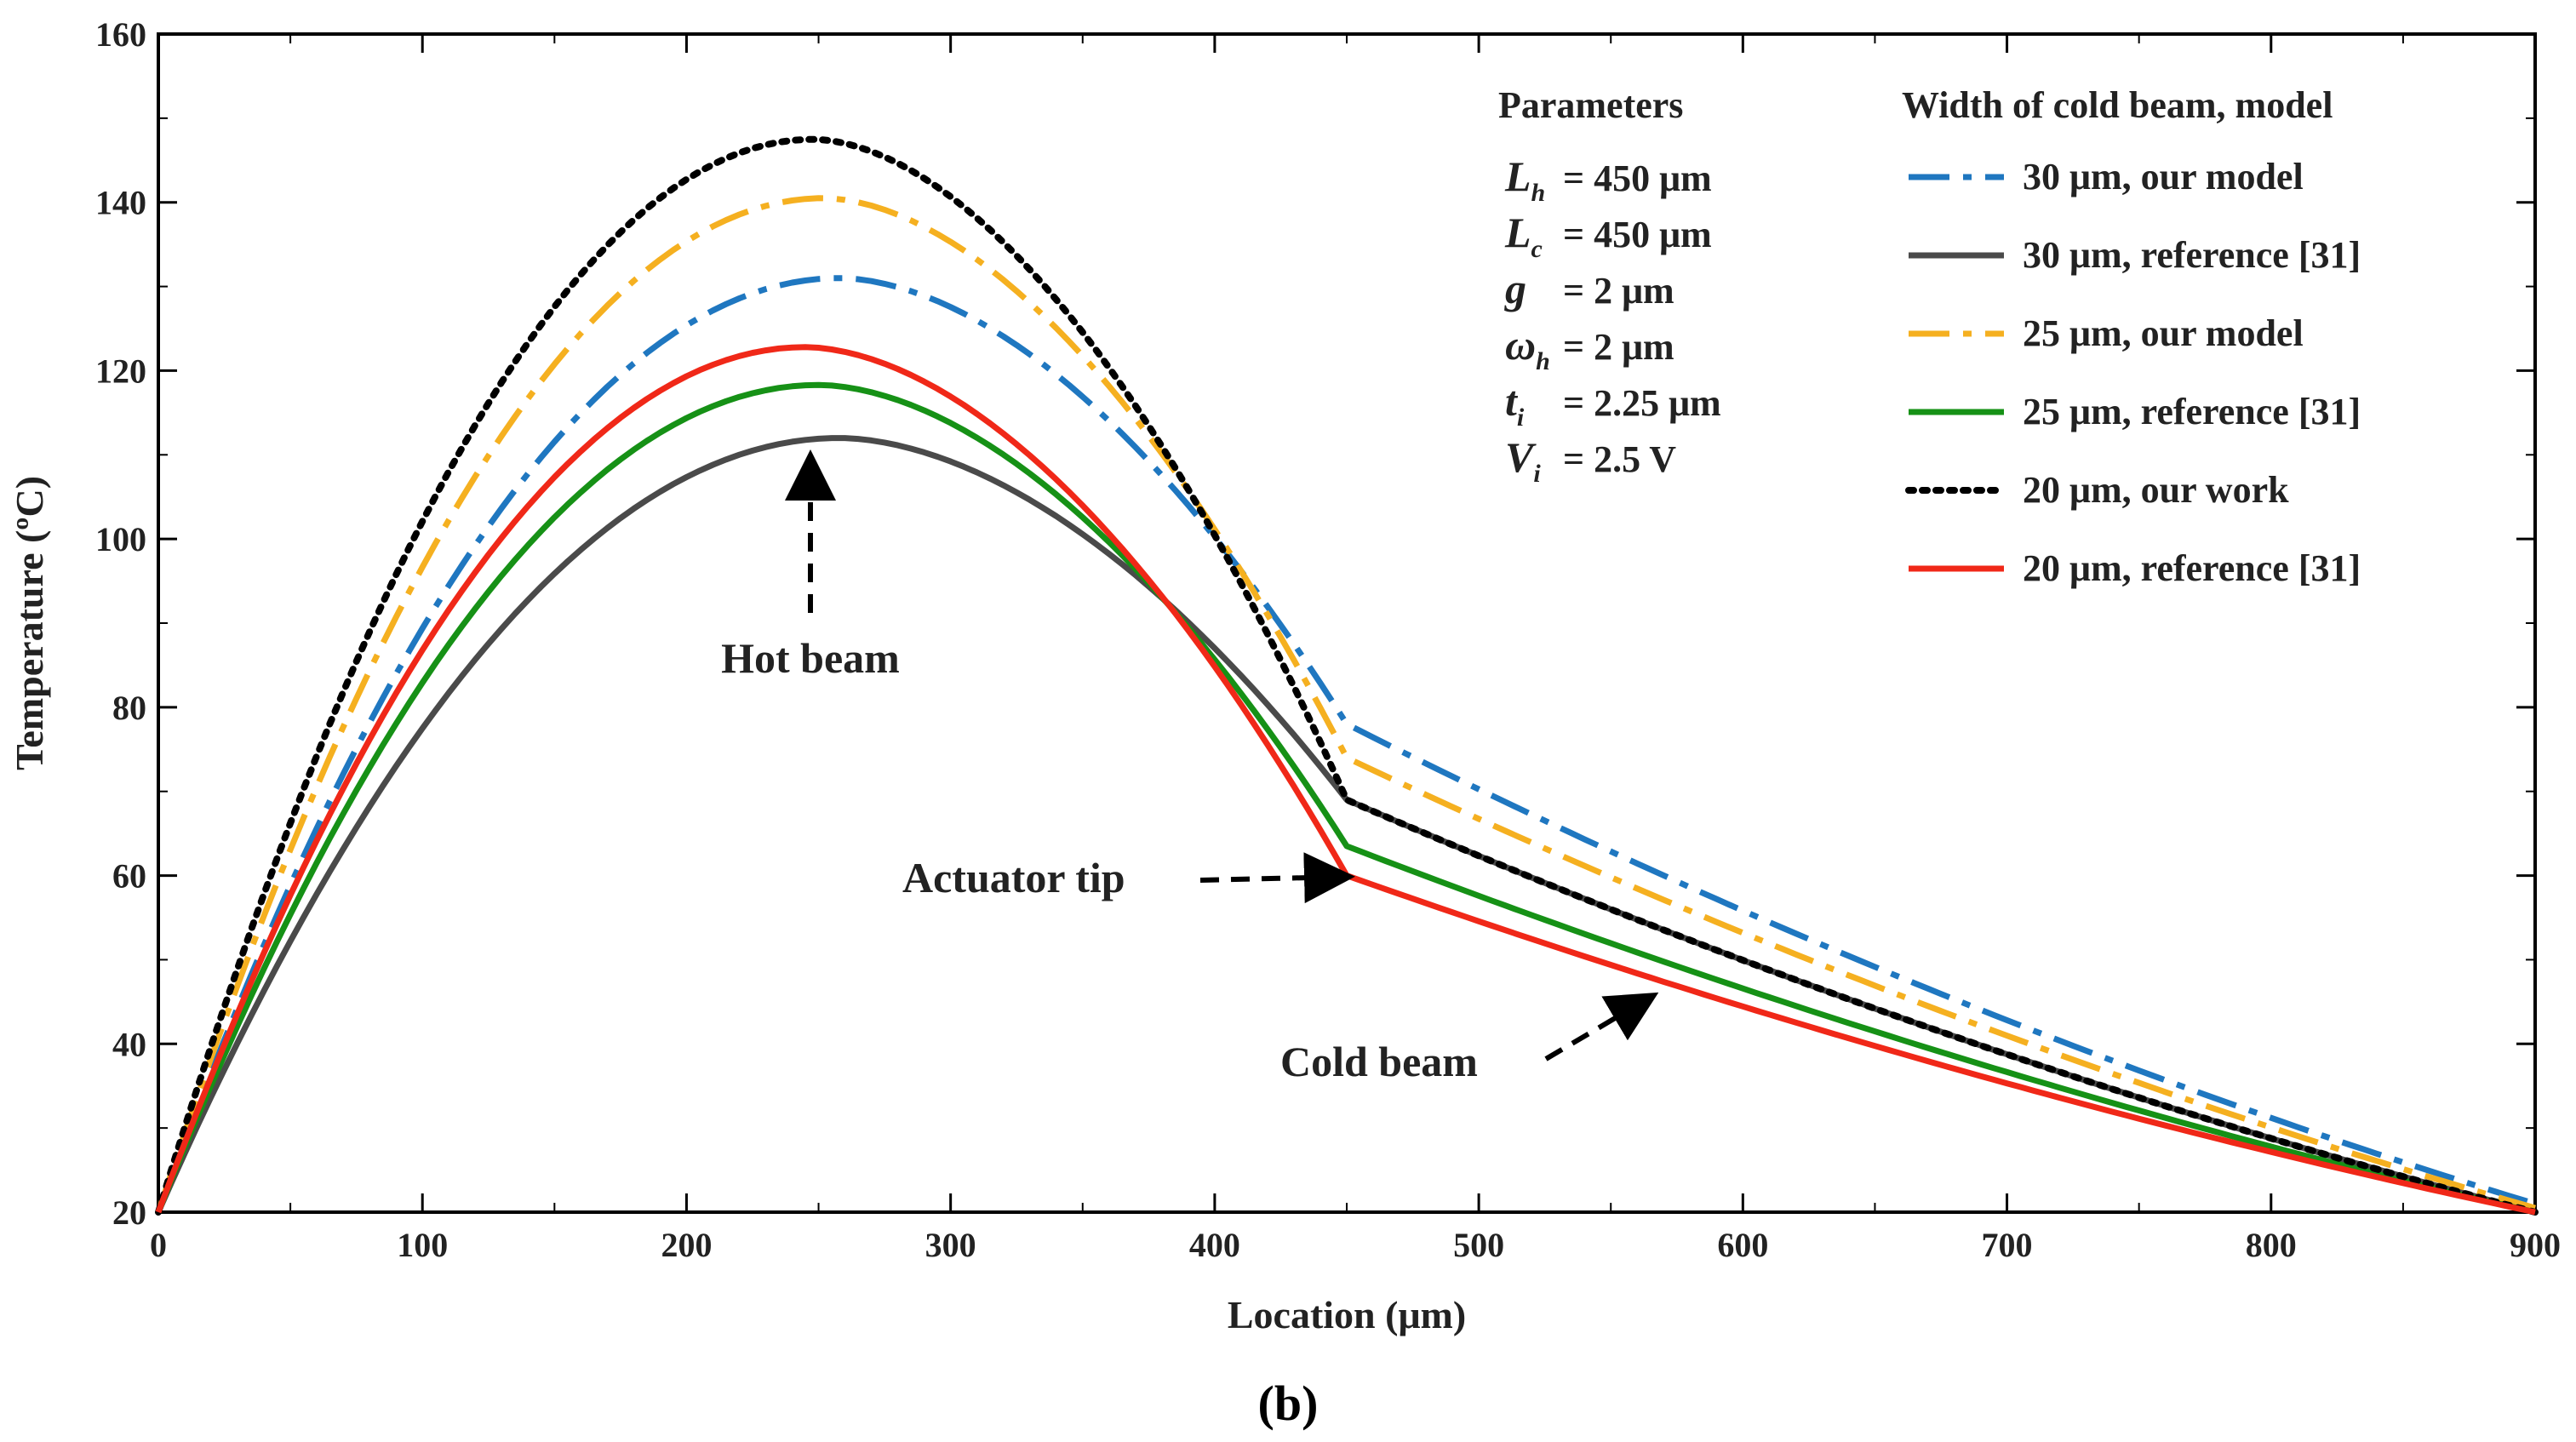  What do you see at coordinates (1589, 288) in the screenshot?
I see `parameter-row: g = 2 μm` at bounding box center [1589, 288].